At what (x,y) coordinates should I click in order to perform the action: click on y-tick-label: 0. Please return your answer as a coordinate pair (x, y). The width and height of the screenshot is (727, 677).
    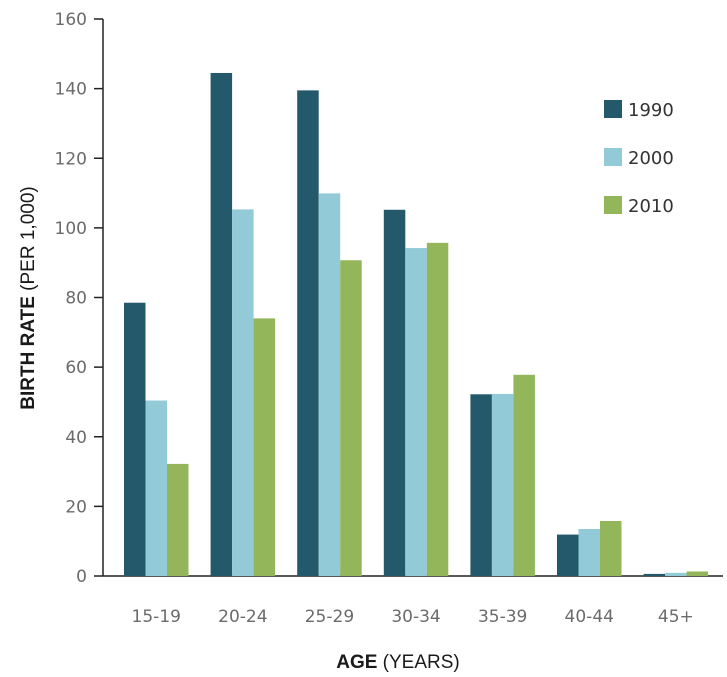
    Looking at the image, I should click on (81, 577).